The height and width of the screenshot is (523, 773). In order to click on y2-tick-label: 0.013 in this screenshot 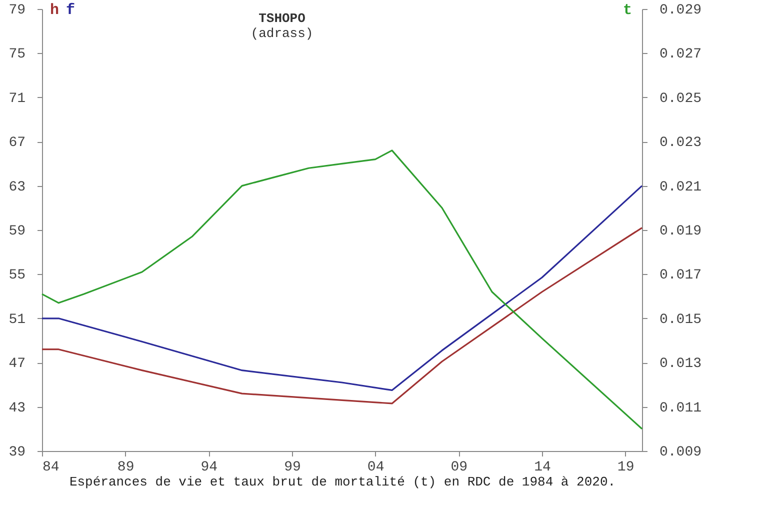, I will do `click(681, 364)`.